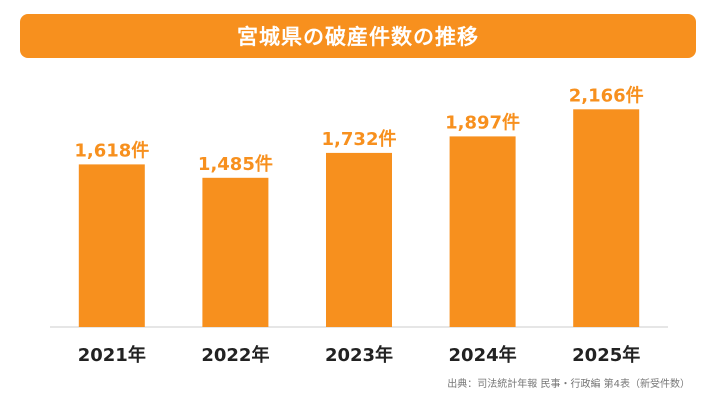  I want to click on x-tick-label: 2023年, so click(359, 355).